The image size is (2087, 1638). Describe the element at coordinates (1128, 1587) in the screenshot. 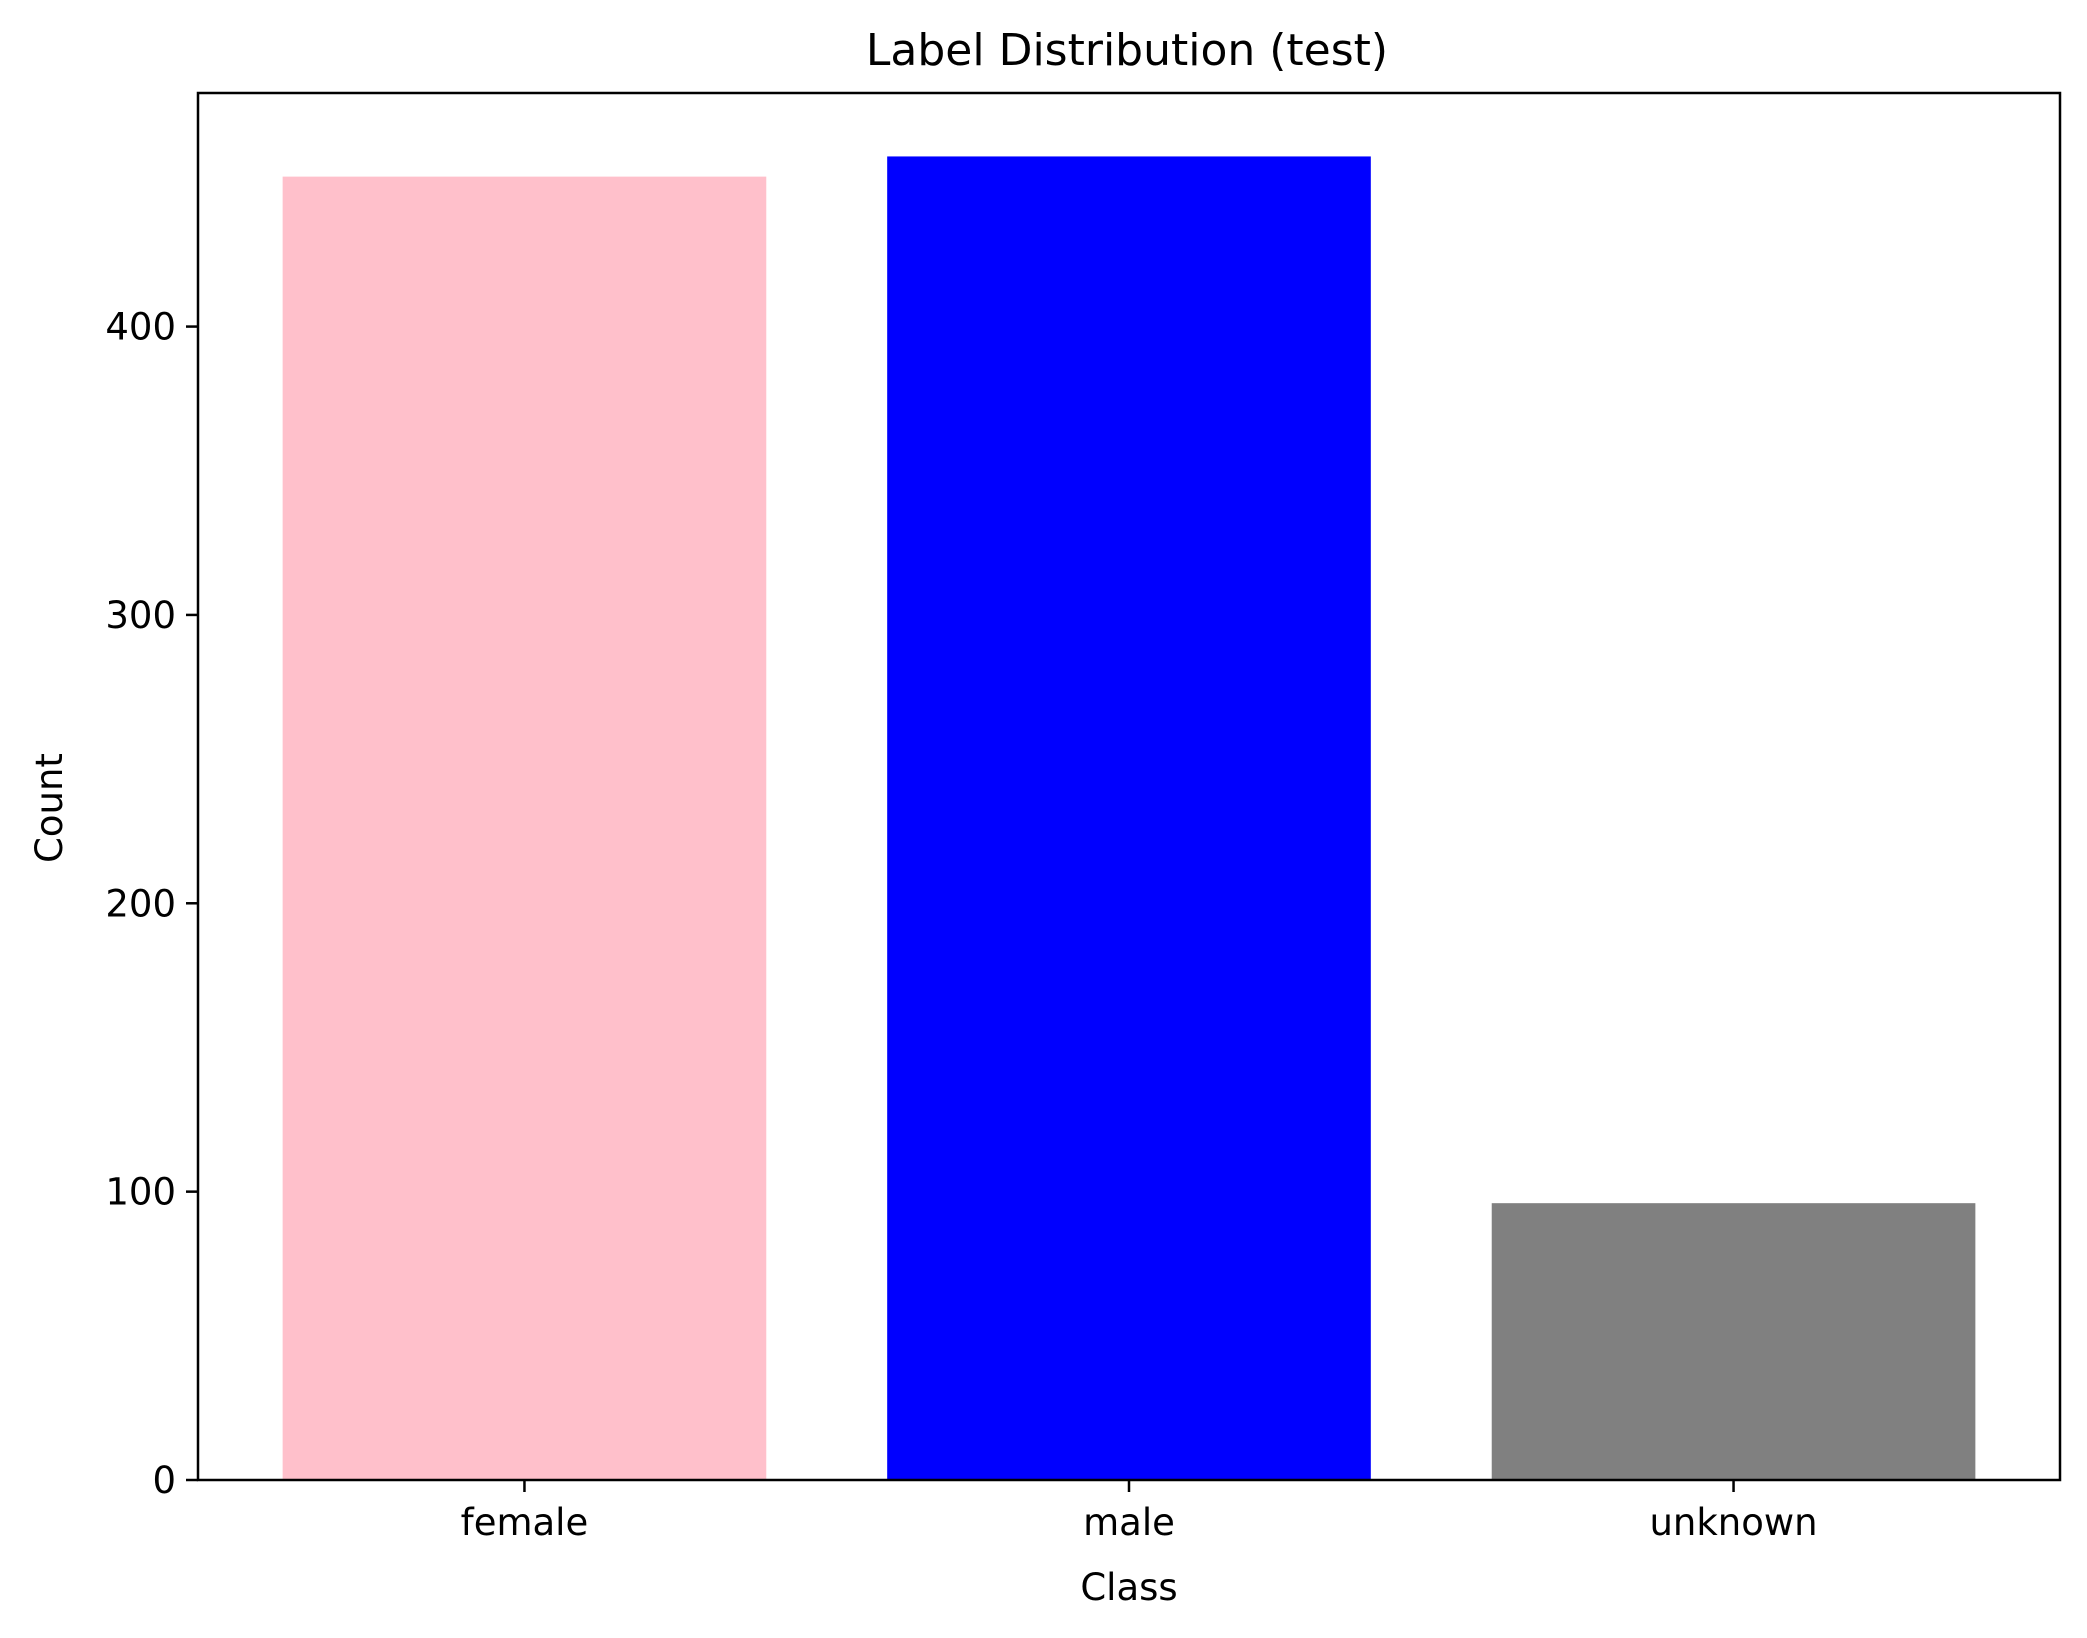

I see `x-axis-label: Class` at that location.